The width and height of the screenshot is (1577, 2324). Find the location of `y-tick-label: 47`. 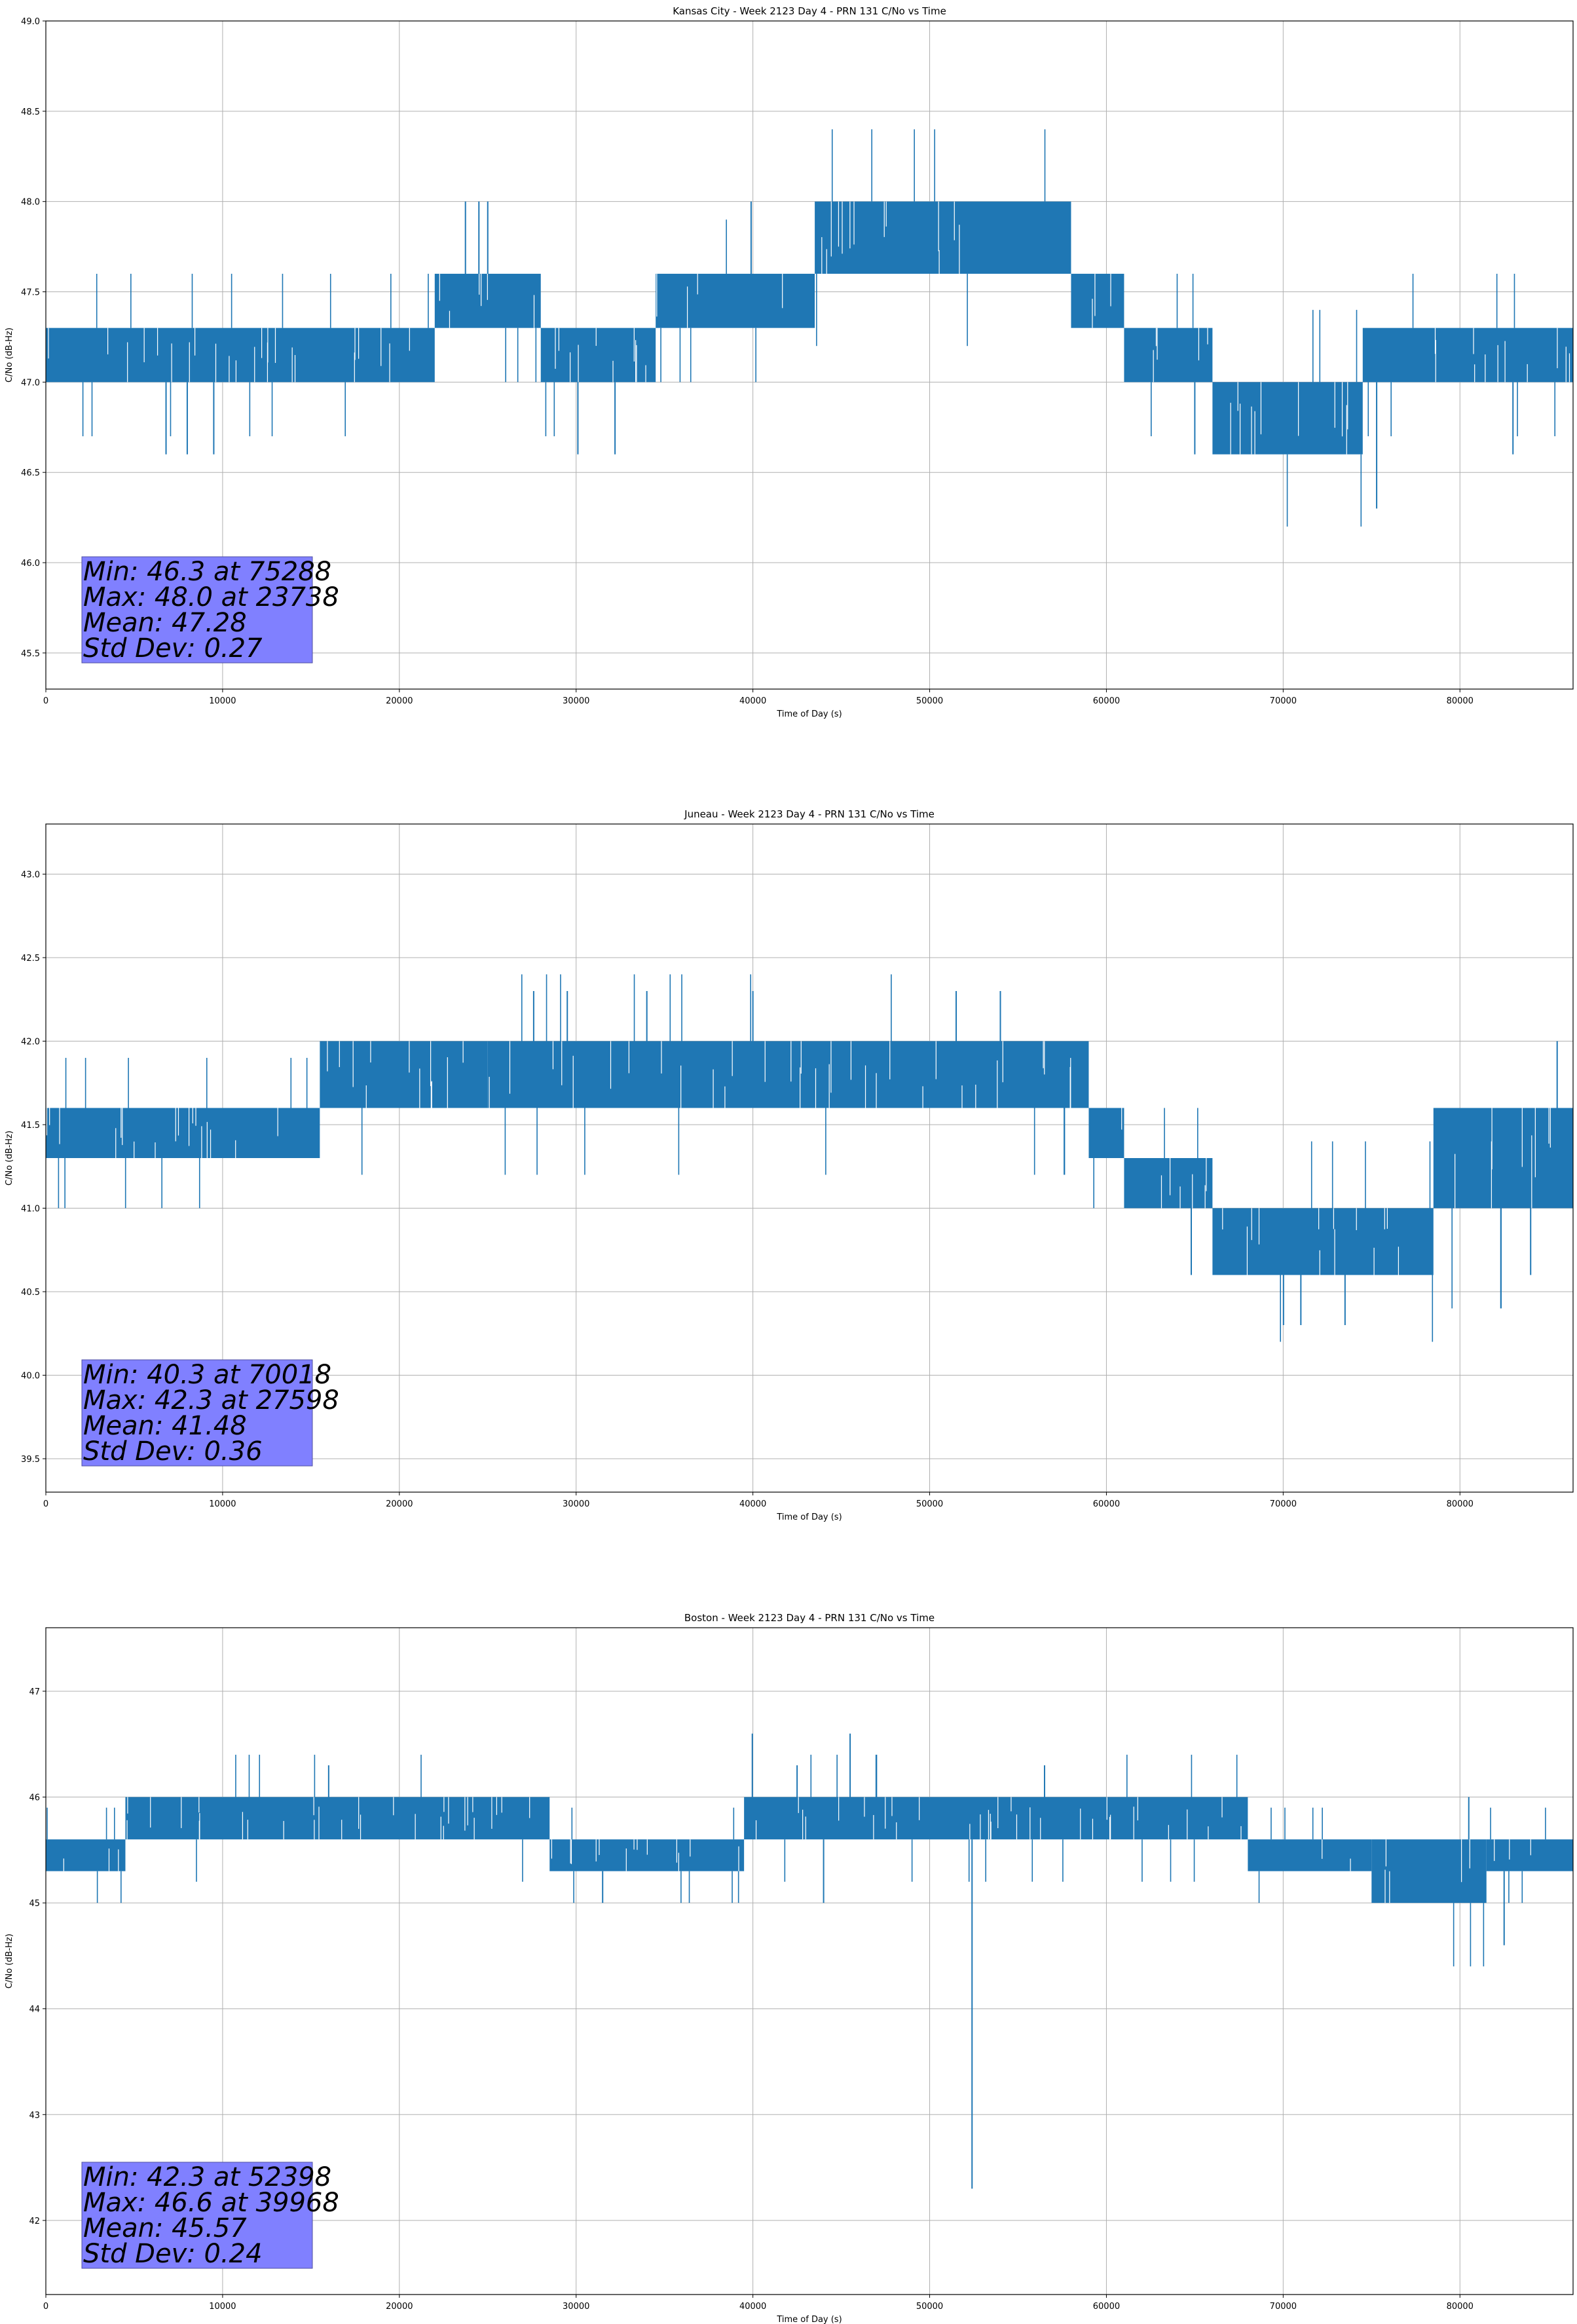

y-tick-label: 47 is located at coordinates (34, 1692).